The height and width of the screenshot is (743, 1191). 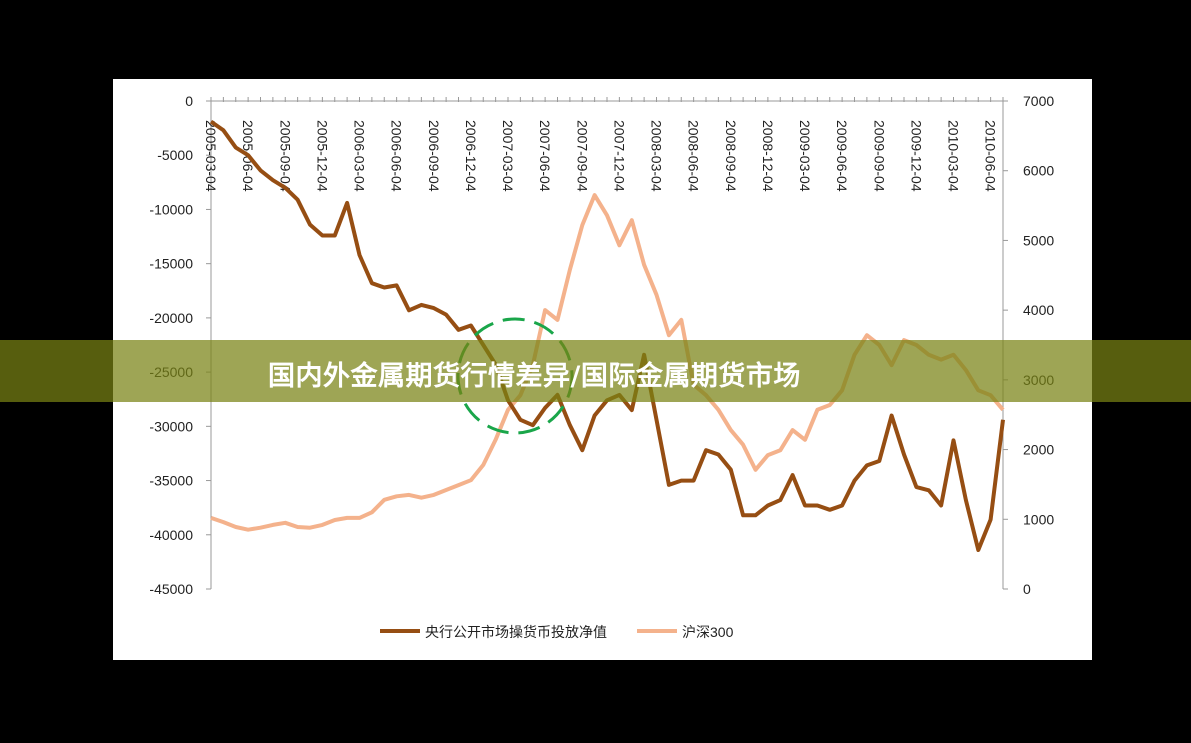 I want to click on y2-tick-label: 7000, so click(x=1038, y=101).